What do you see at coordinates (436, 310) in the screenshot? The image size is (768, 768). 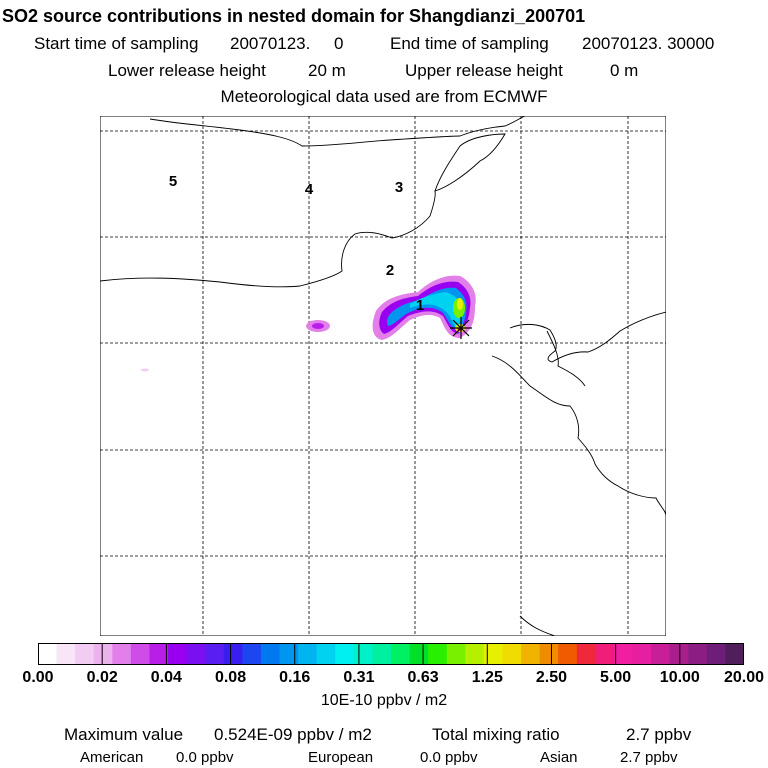 I see `plume-main-cyan` at bounding box center [436, 310].